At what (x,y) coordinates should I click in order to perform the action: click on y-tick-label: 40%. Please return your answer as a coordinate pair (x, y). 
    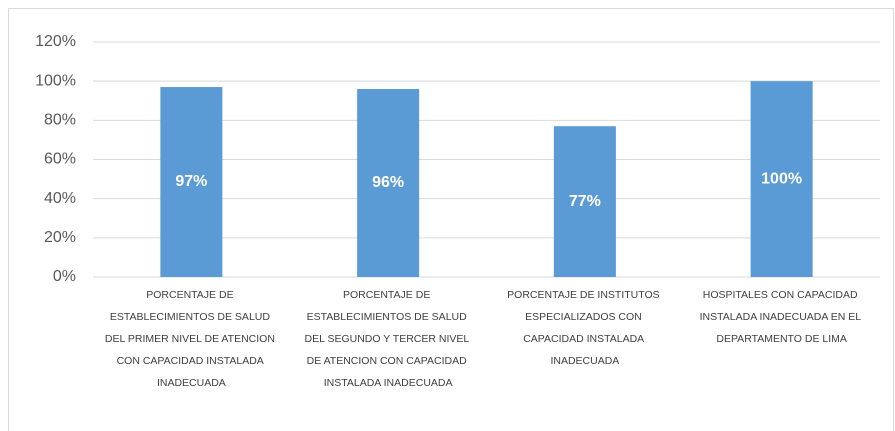
    Looking at the image, I should click on (60, 198).